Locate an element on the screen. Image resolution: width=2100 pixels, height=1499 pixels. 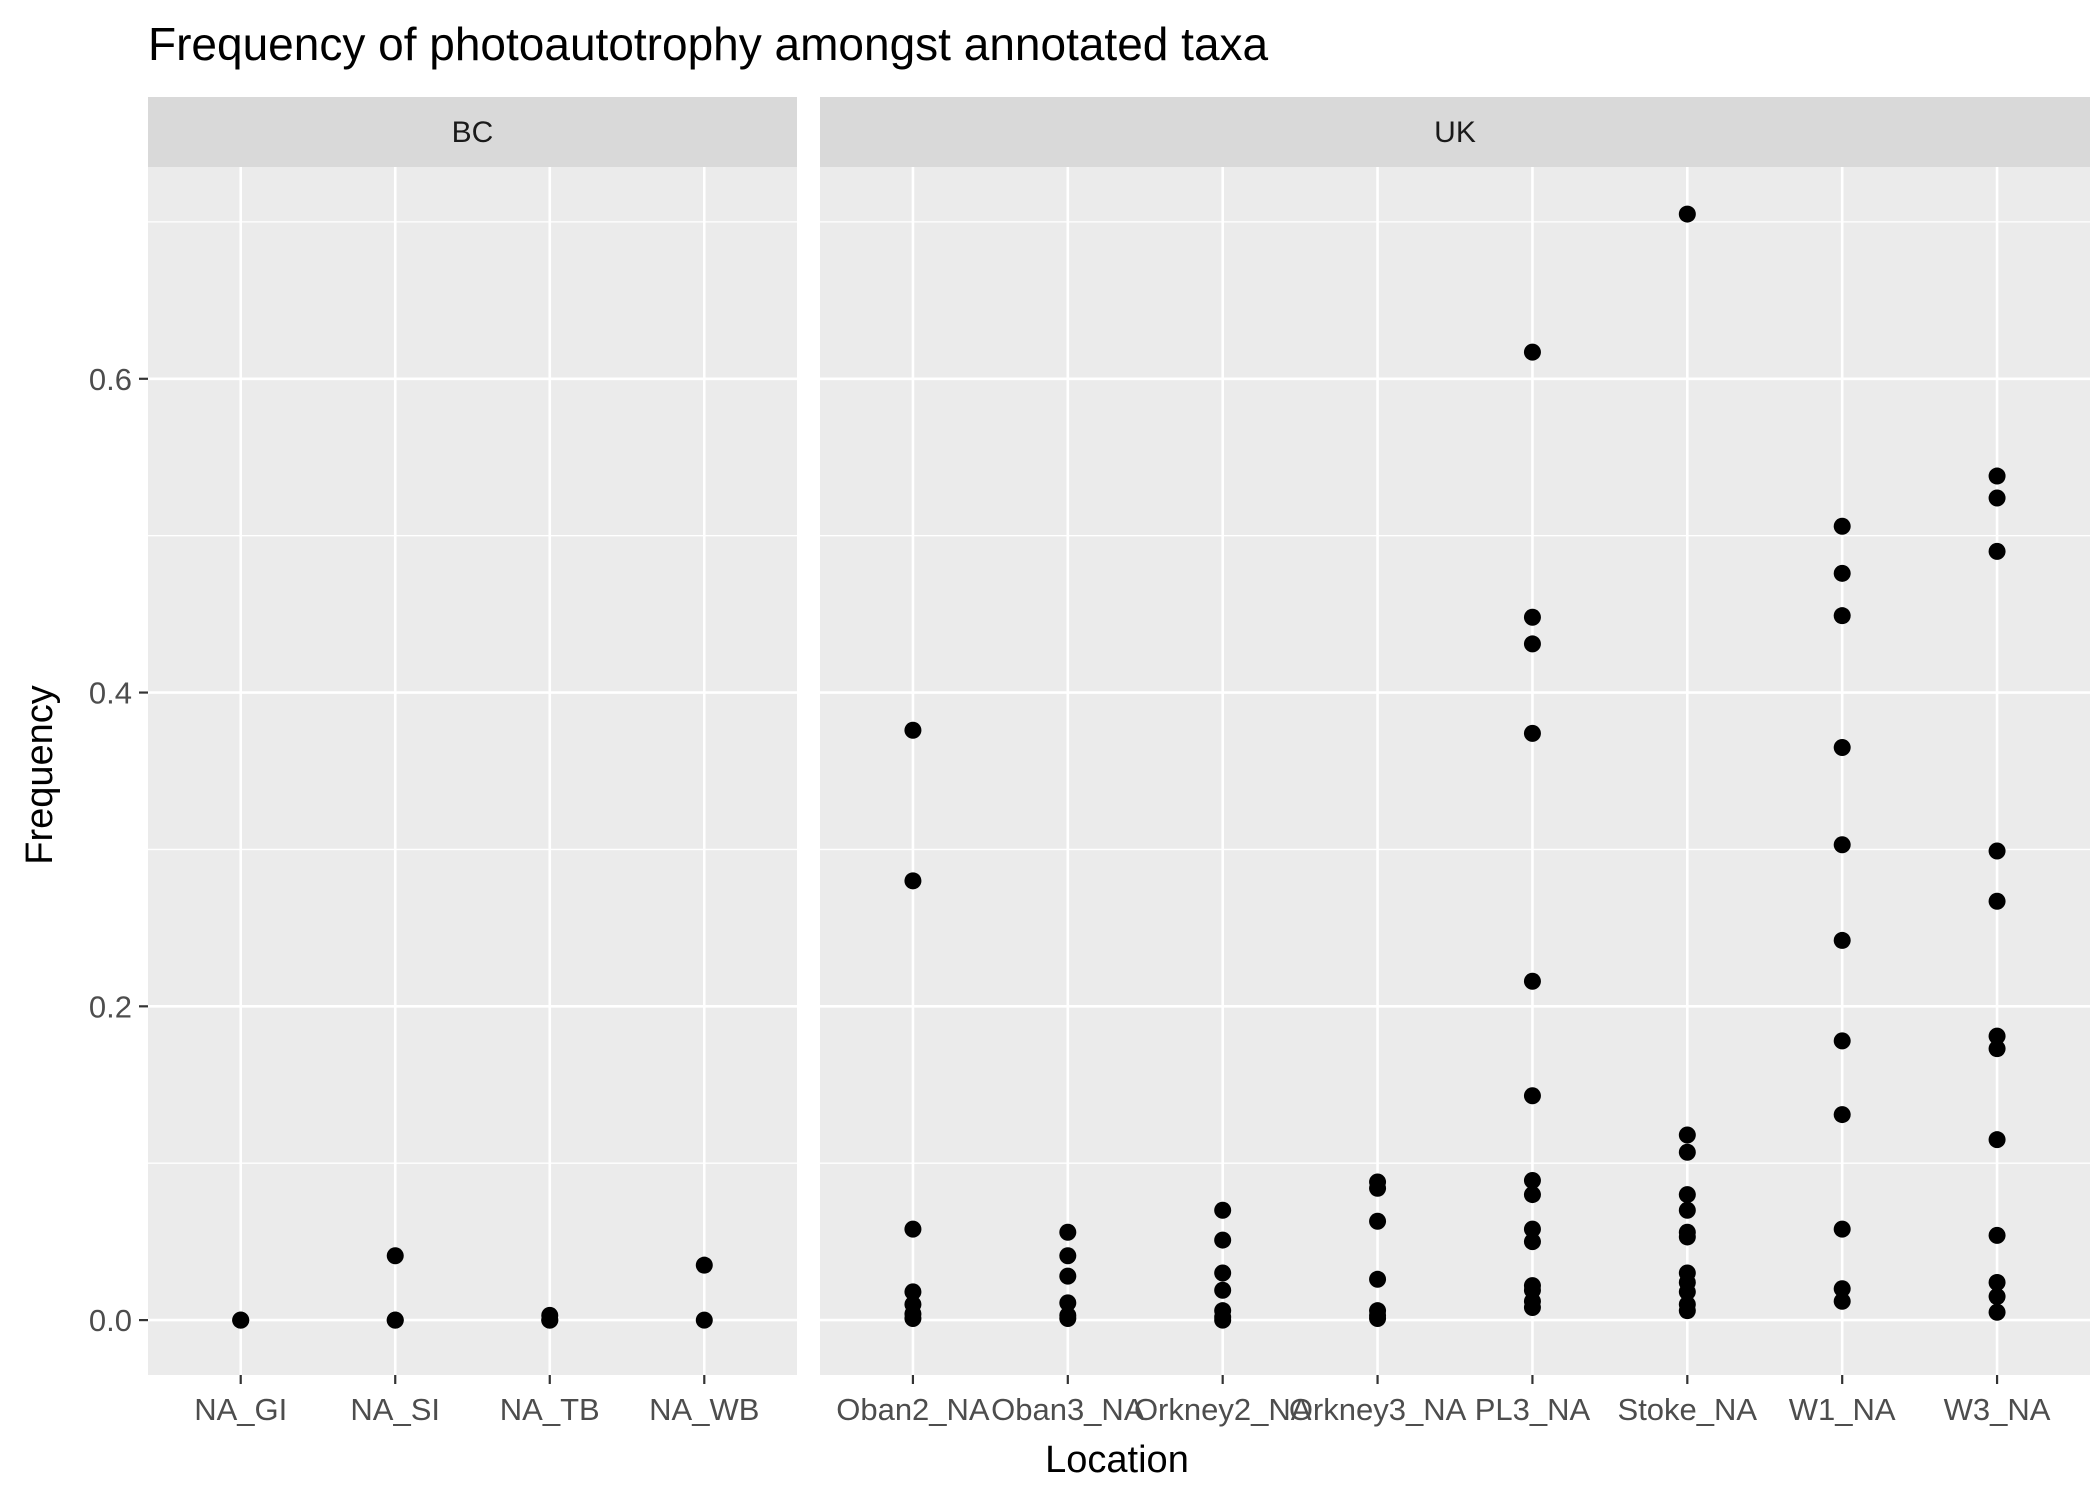
x-axis-title: Location is located at coordinates (1117, 1460).